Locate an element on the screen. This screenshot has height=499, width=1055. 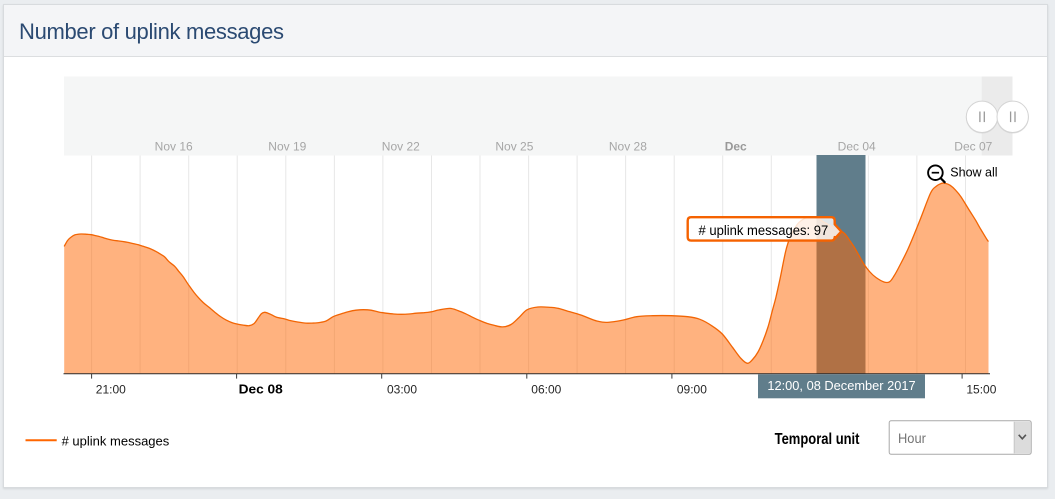
svg-text: # uplink messages: 97 is located at coordinates (764, 230).